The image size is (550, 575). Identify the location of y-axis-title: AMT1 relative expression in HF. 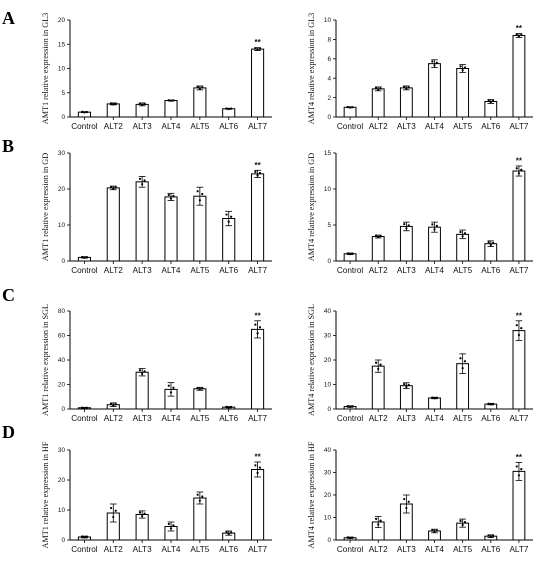
(45, 494).